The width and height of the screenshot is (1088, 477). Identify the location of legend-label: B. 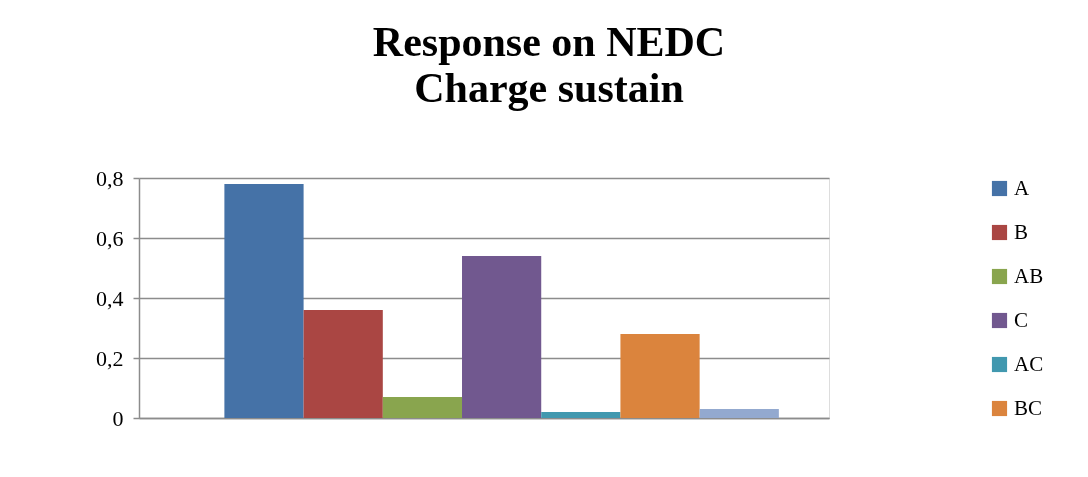
(1021, 231).